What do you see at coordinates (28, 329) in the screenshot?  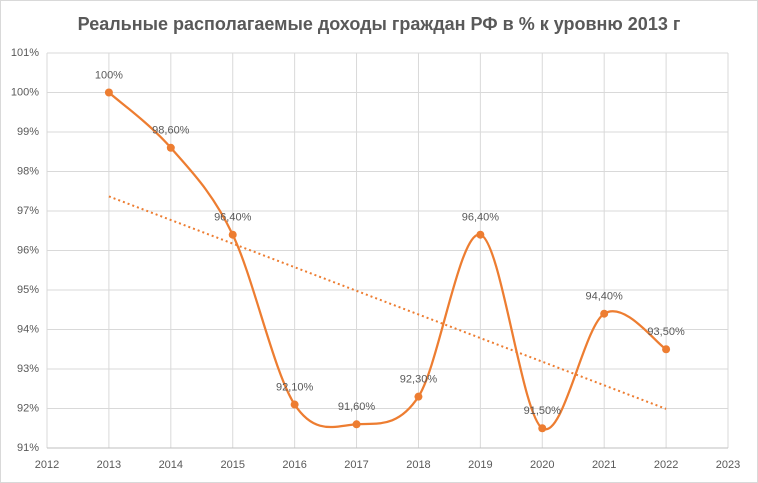 I see `y-tick-label: 94%` at bounding box center [28, 329].